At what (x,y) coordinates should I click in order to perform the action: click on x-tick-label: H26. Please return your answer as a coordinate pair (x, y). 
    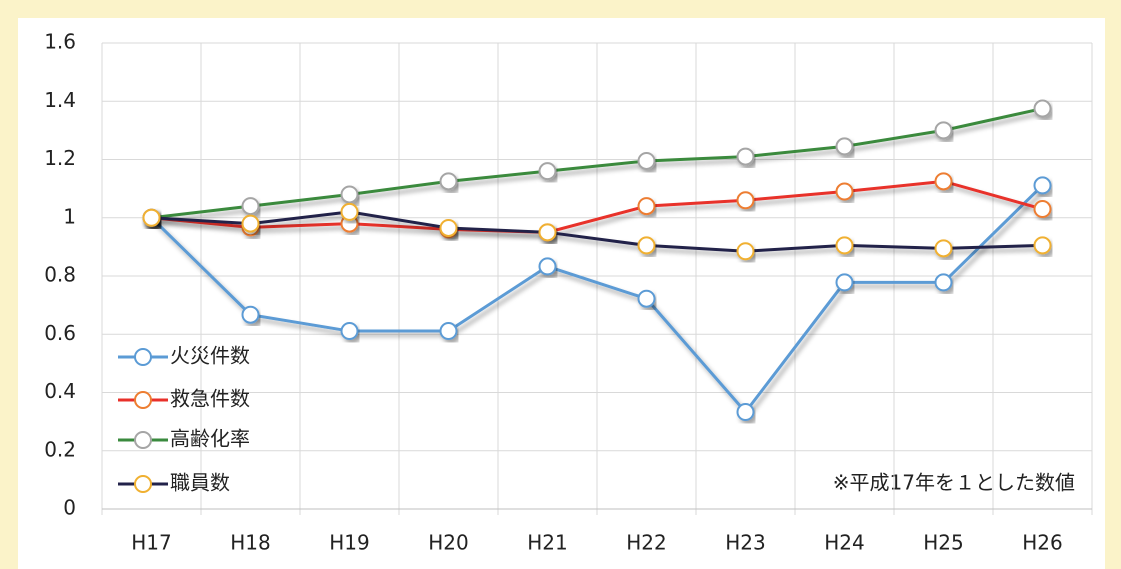
    Looking at the image, I should click on (1042, 543).